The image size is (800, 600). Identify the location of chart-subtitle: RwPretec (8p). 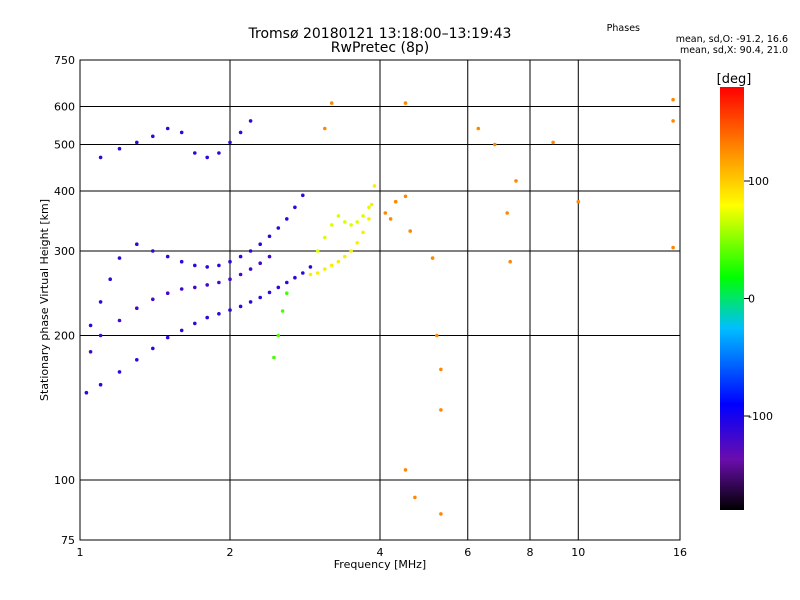
(380, 48).